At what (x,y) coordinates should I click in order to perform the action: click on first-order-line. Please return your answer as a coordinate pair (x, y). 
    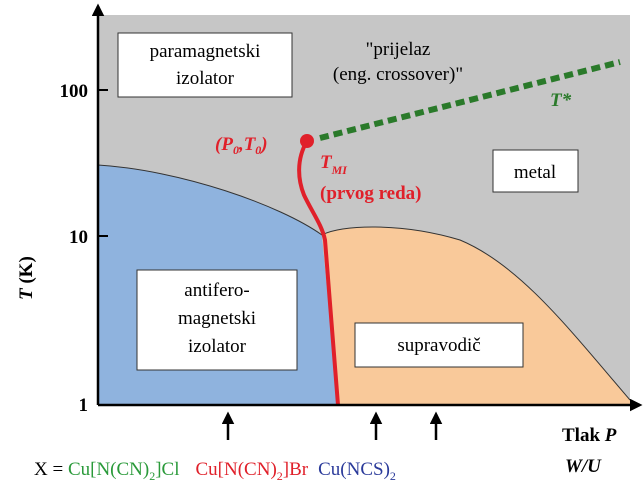
    Looking at the image, I should click on (318, 272).